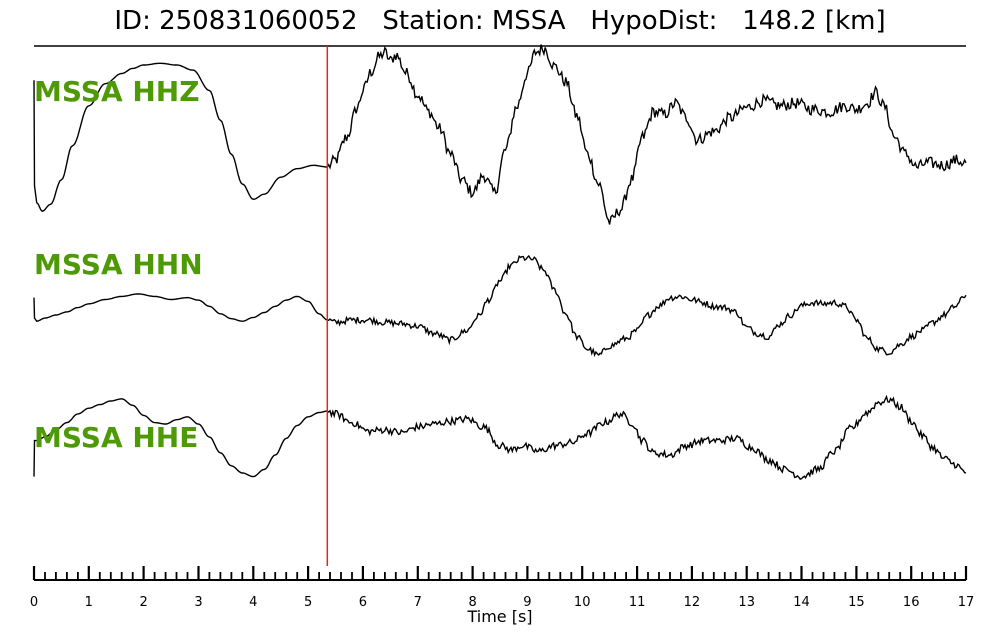  Describe the element at coordinates (418, 602) in the screenshot. I see `x-tick-label: 7` at that location.